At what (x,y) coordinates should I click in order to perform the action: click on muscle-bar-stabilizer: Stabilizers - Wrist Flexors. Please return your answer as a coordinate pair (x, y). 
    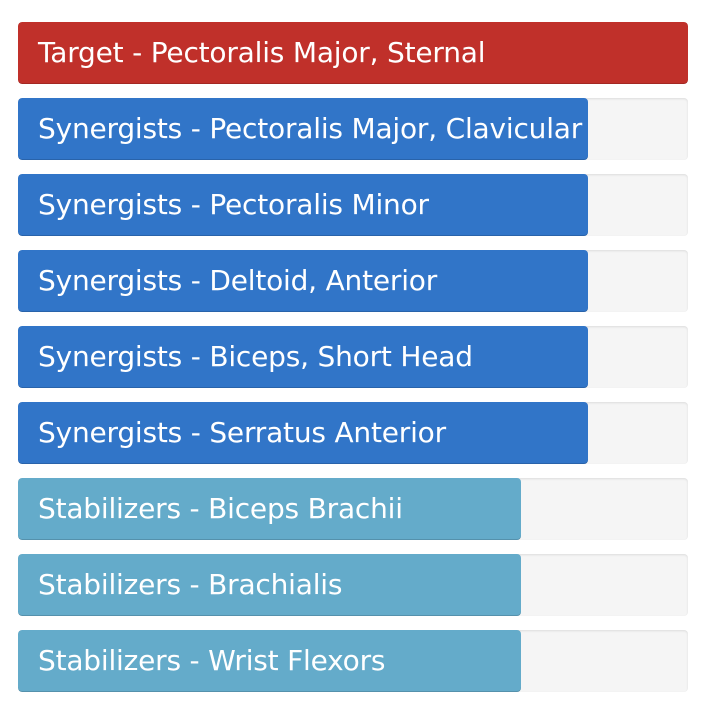
    Looking at the image, I should click on (353, 661).